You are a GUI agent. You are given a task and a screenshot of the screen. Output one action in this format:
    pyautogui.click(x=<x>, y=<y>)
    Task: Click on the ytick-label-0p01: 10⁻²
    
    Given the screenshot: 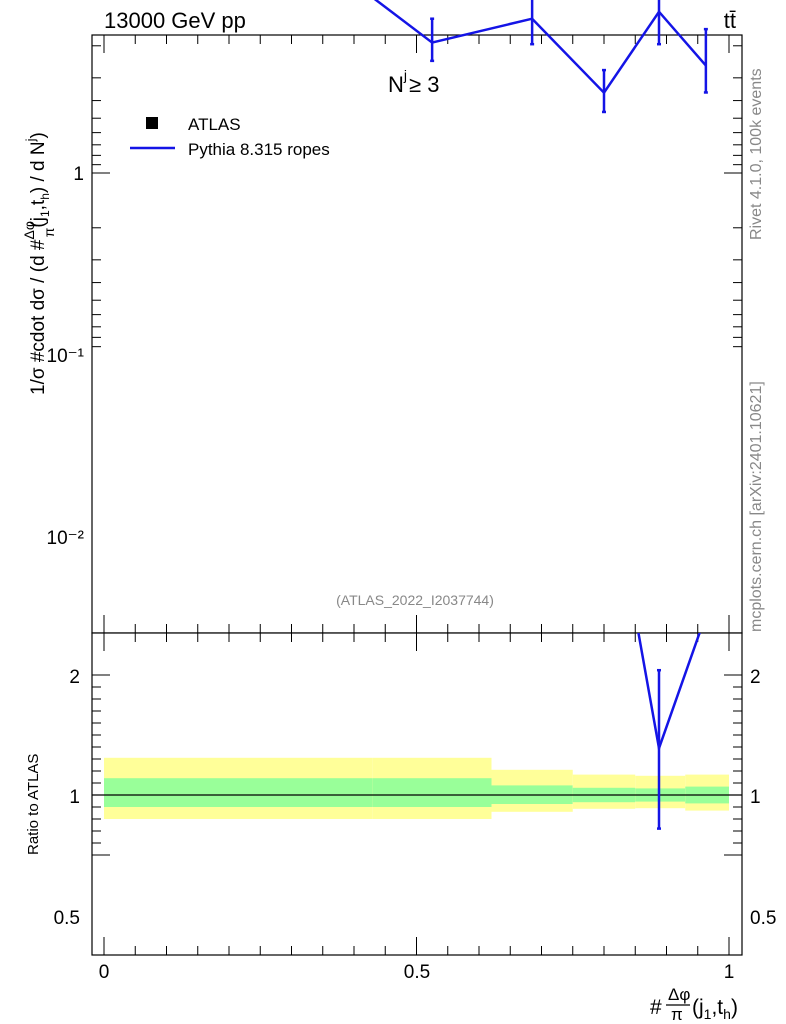 What is the action you would take?
    pyautogui.click(x=66, y=538)
    